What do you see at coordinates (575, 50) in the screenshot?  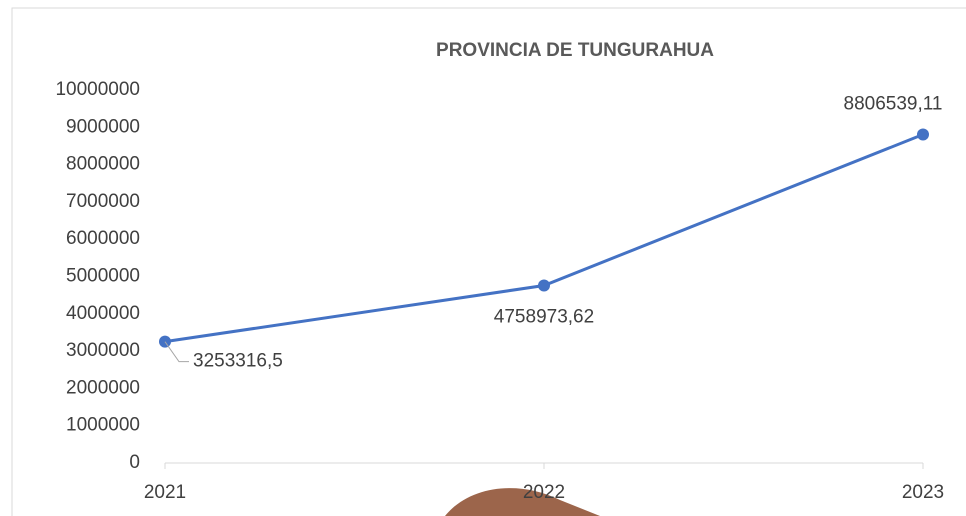 I see `chart-title: PROVINCIA DE TUNGURAHUA` at bounding box center [575, 50].